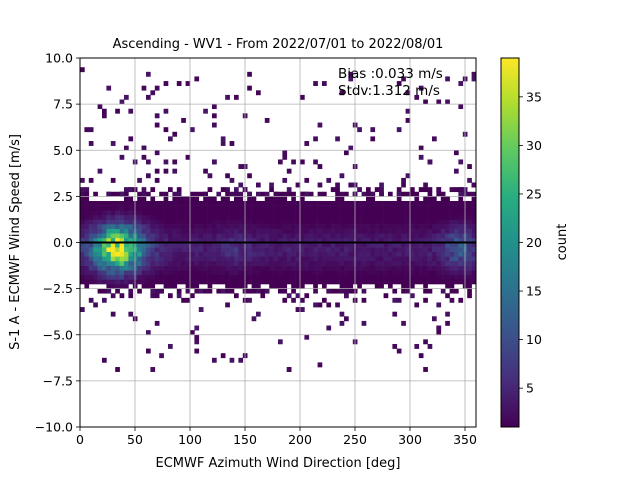  Describe the element at coordinates (80, 439) in the screenshot. I see `x-tick-label: 0` at that location.